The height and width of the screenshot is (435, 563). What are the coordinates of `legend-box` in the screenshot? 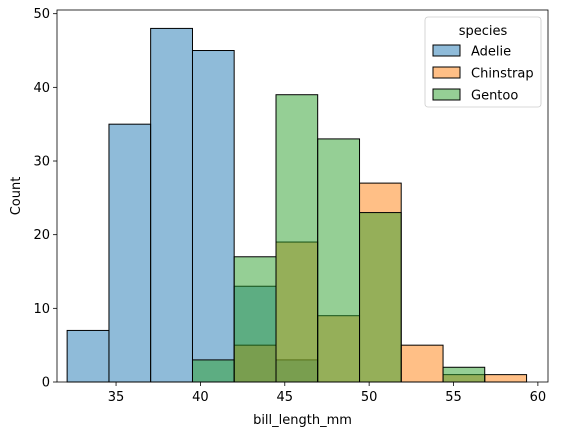 It's located at (483, 62).